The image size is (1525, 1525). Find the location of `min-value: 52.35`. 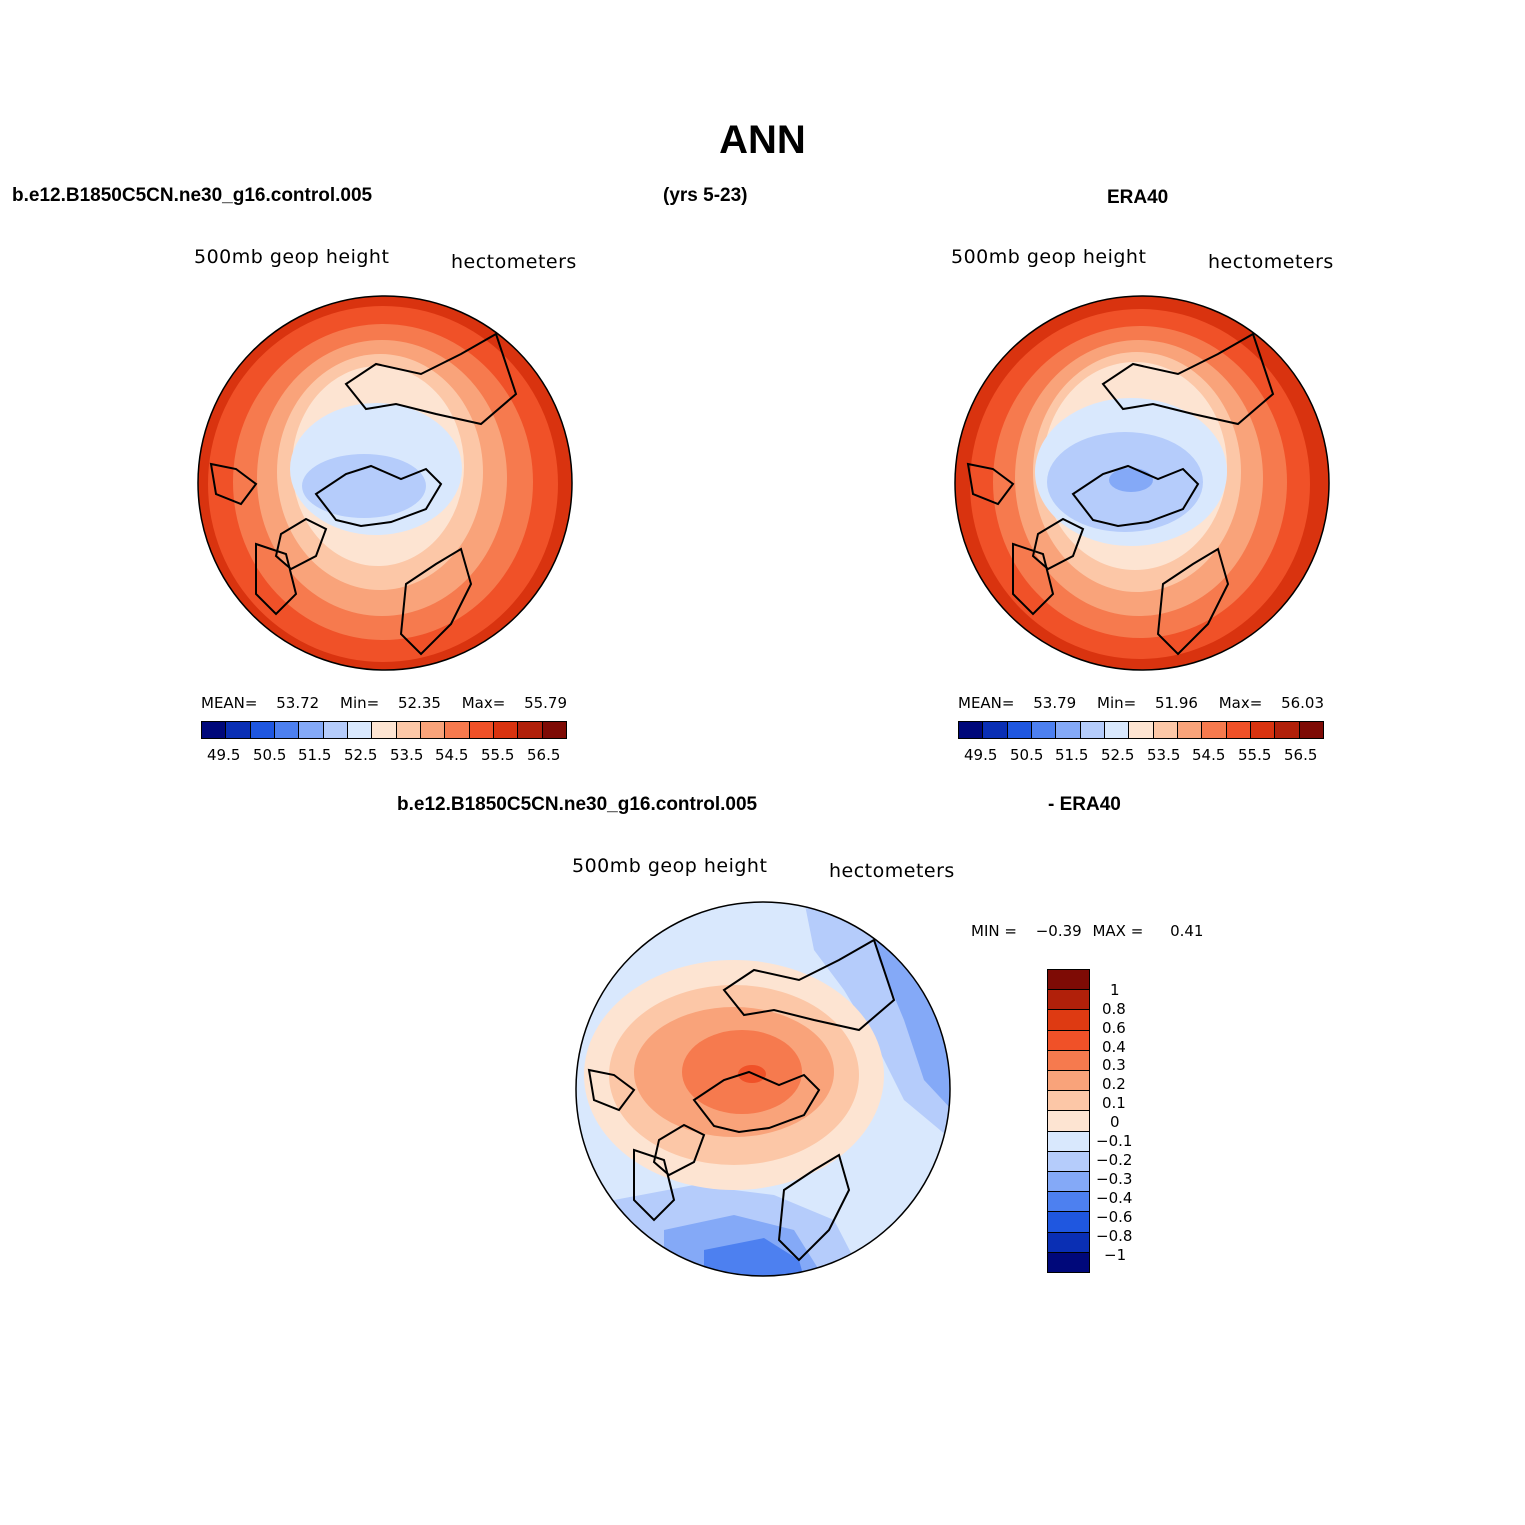

min-value: 52.35 is located at coordinates (419, 703).